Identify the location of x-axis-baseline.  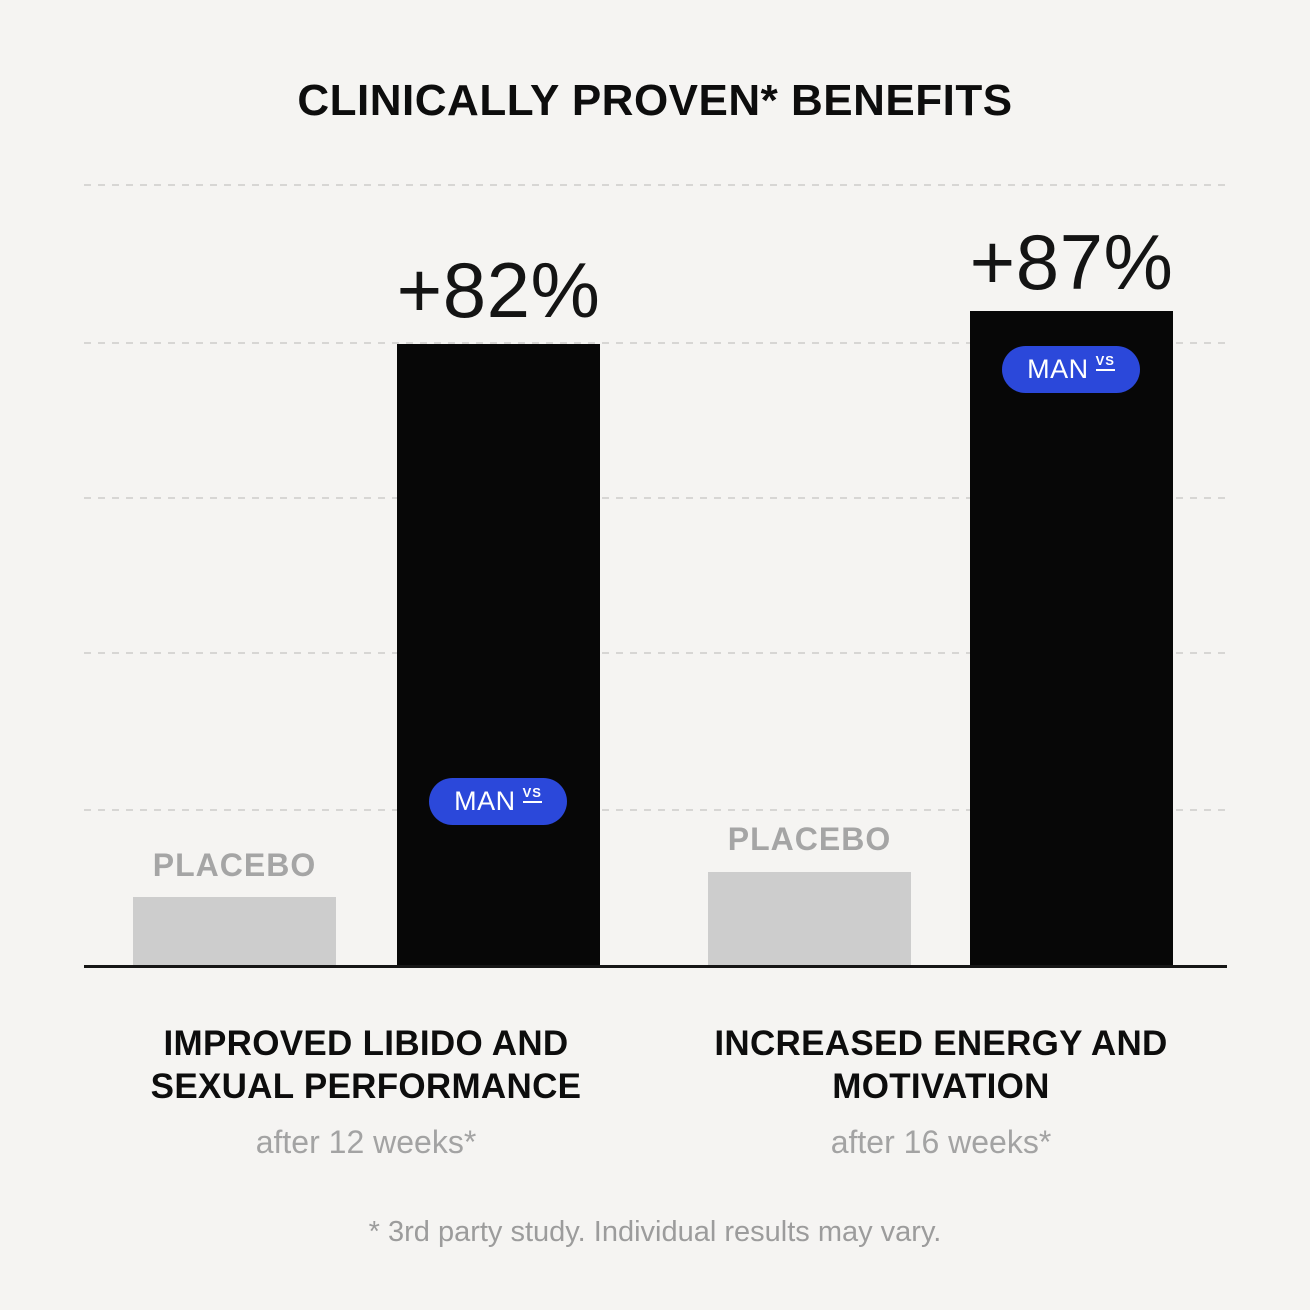
(655, 966).